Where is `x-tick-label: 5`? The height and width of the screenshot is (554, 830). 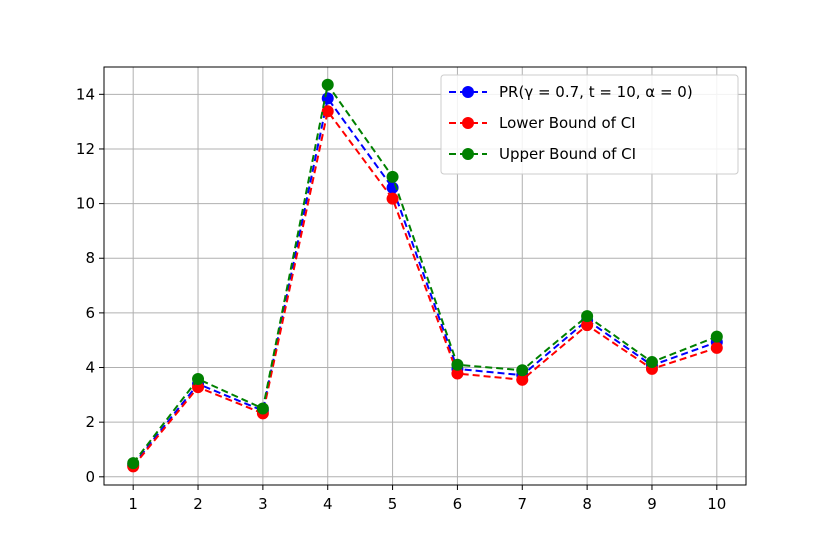
x-tick-label: 5 is located at coordinates (393, 504).